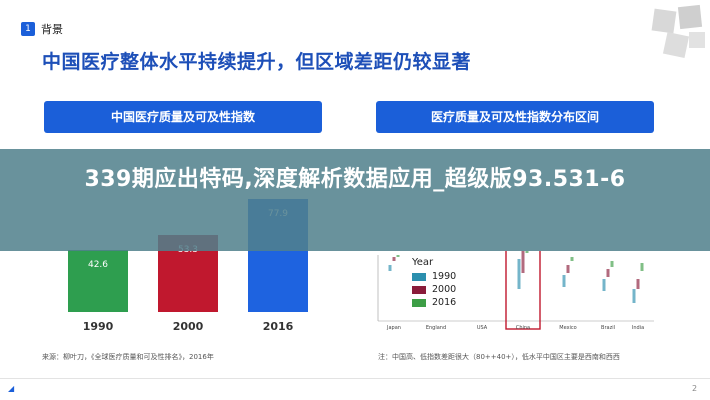 The image size is (710, 400). I want to click on chart-note: 注：中国高、低指数差距很大（80++40+），低水平中国区主要是西南和西西, so click(499, 357).